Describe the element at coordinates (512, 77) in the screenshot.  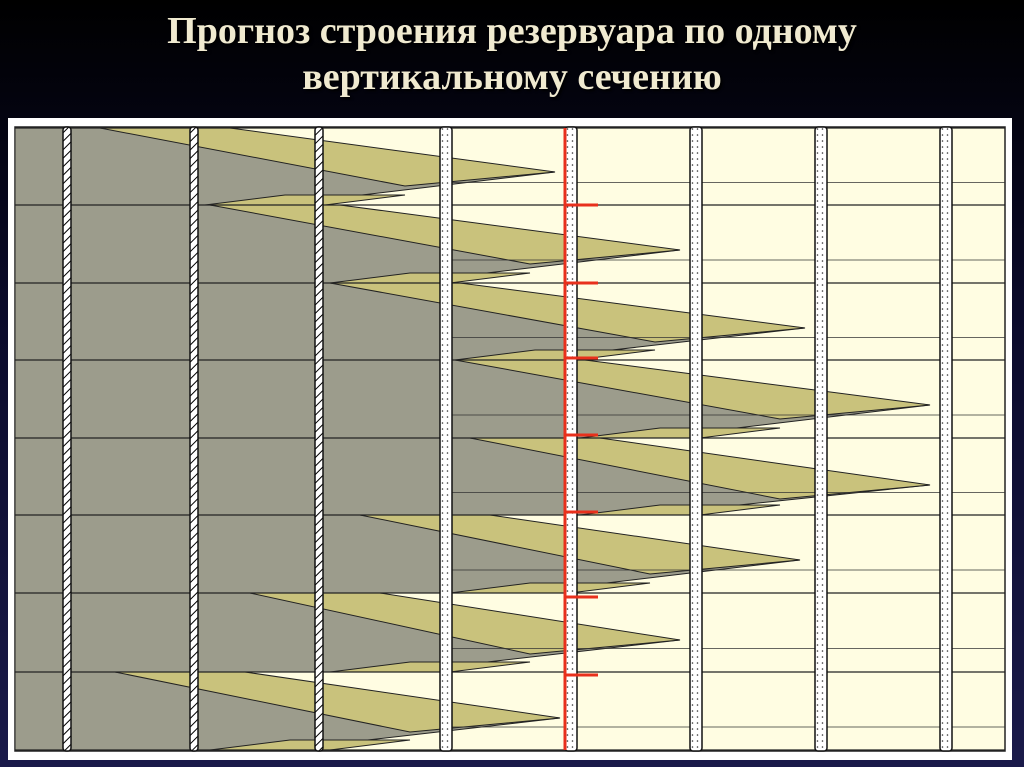
I see `title-line: вертикальному сечению` at that location.